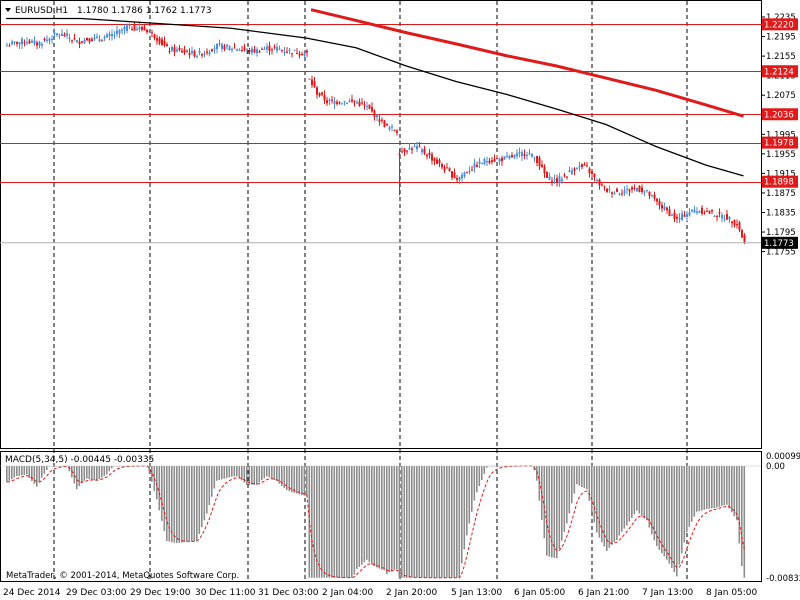 This screenshot has width=800, height=600. Describe the element at coordinates (780, 142) in the screenshot. I see `level-price-badge` at that location.